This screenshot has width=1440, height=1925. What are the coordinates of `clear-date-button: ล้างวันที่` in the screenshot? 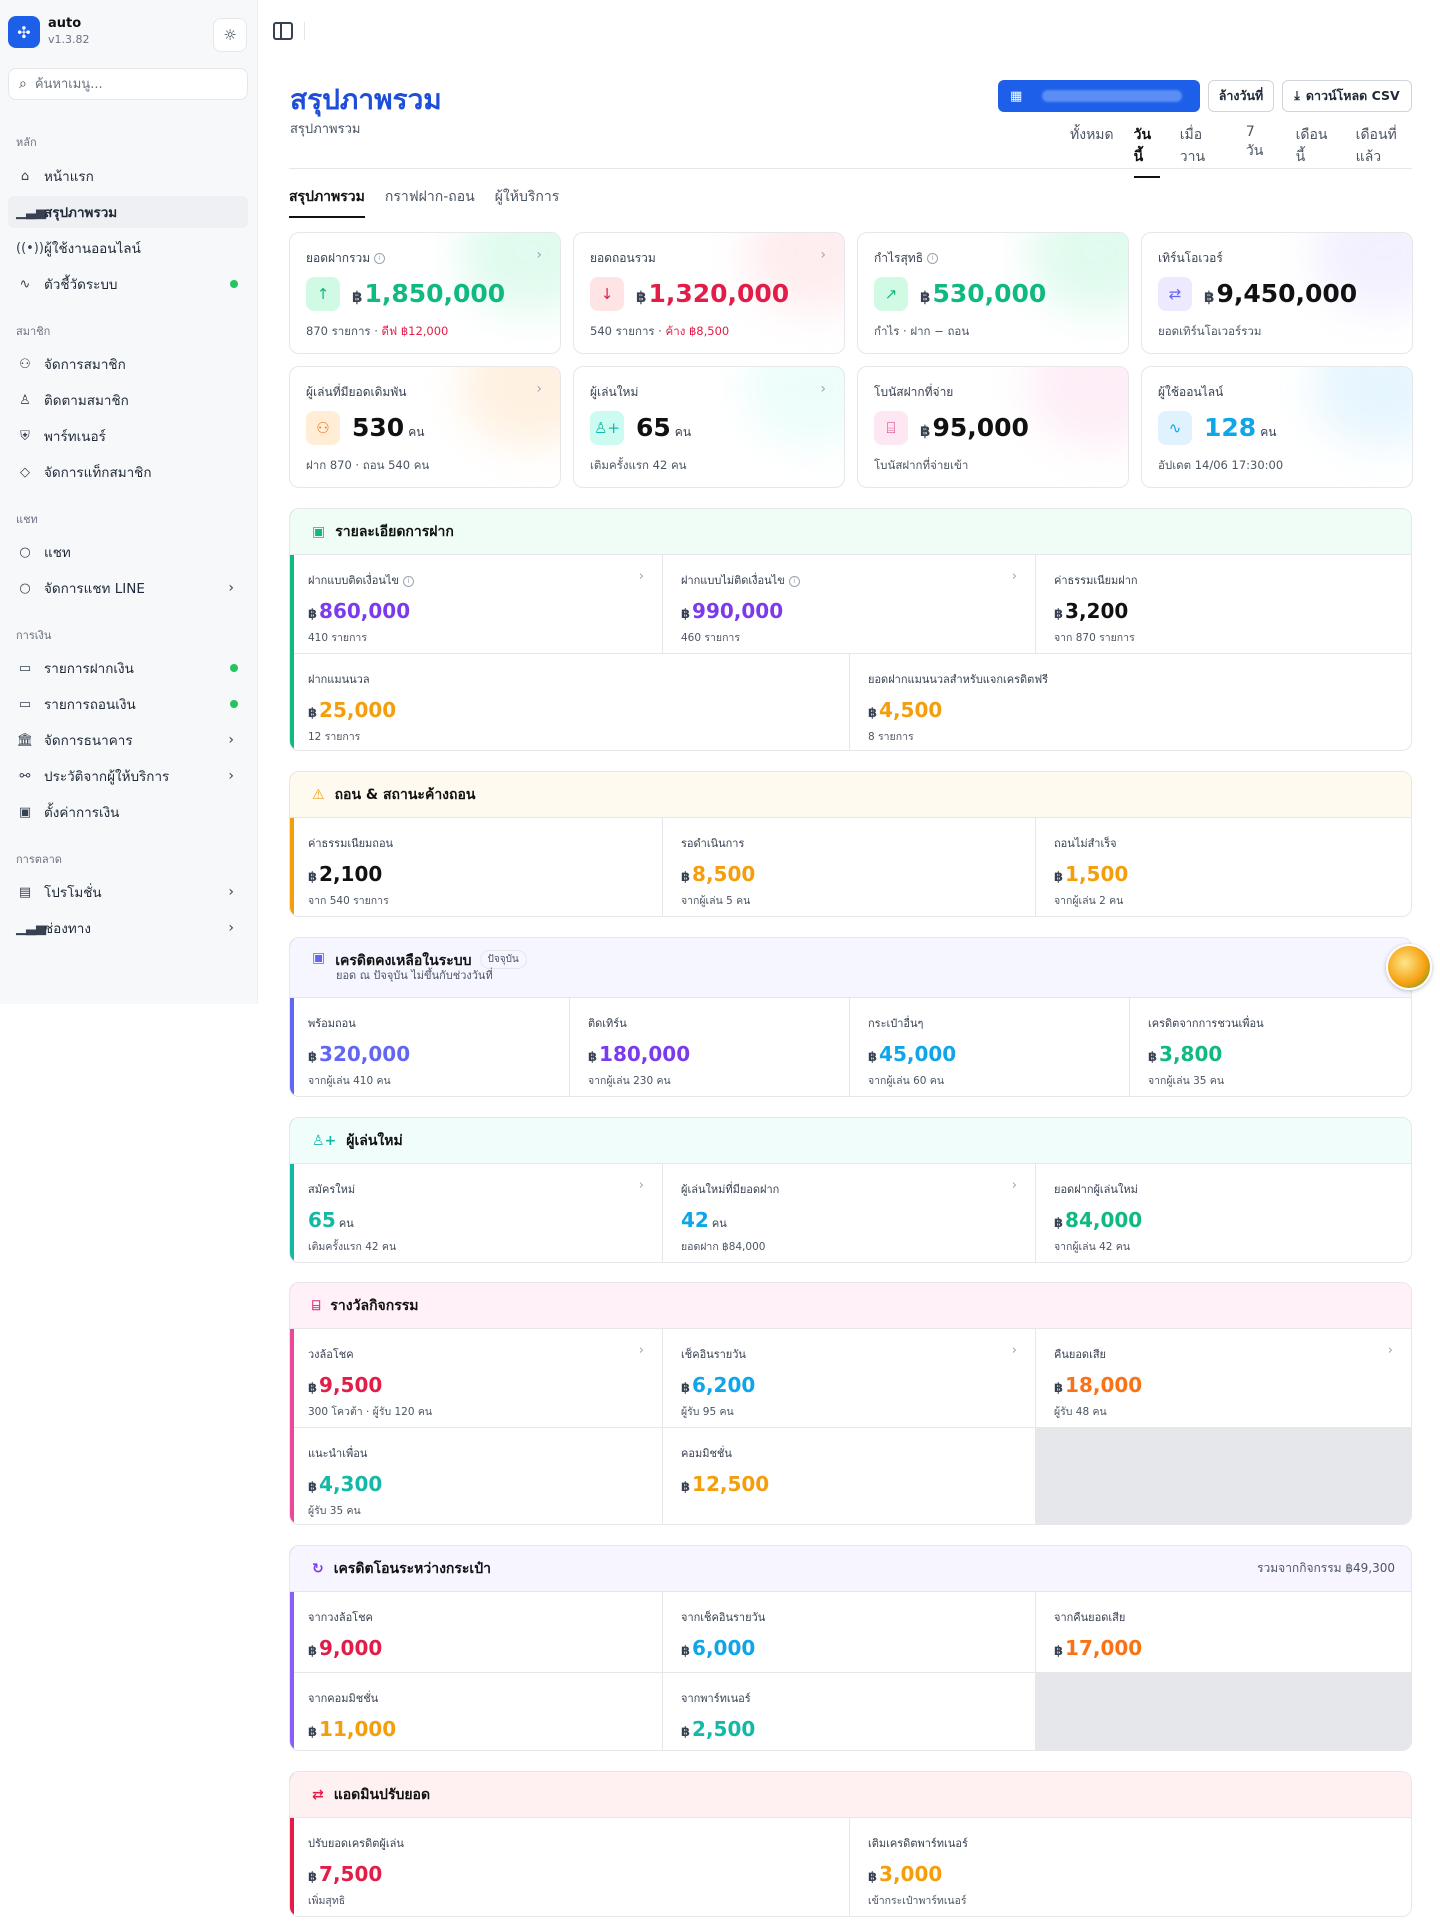 It's located at (1241, 96).